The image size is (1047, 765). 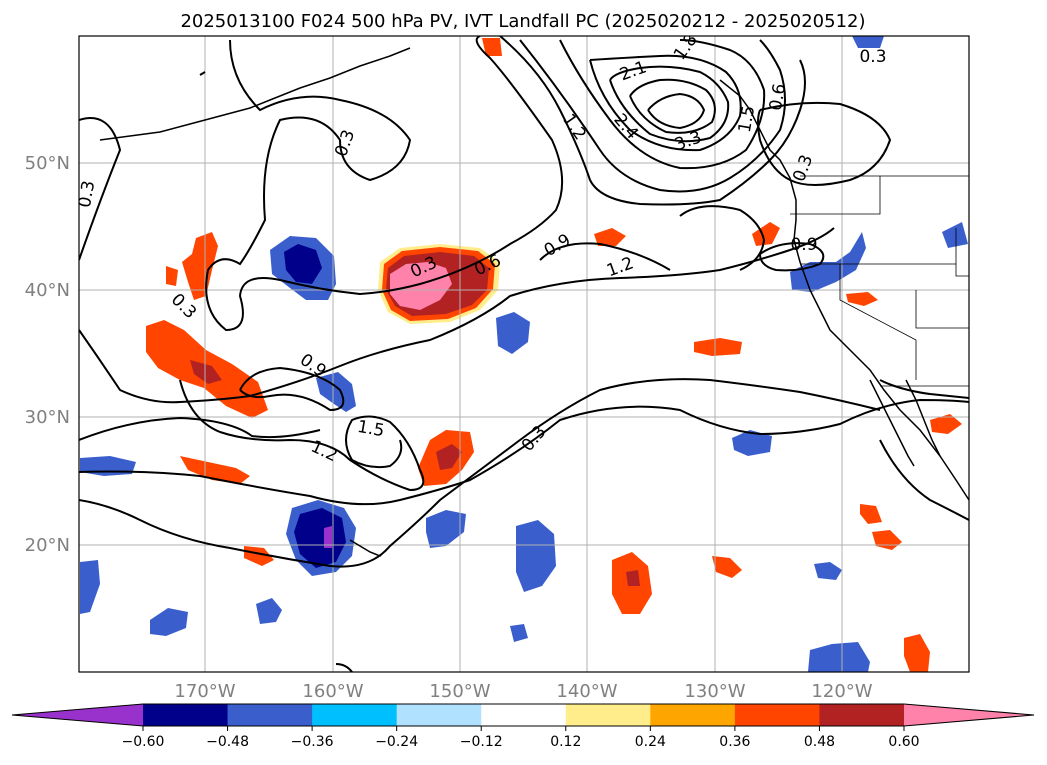 I want to click on lat-label-20n: 20°N, so click(x=47, y=545).